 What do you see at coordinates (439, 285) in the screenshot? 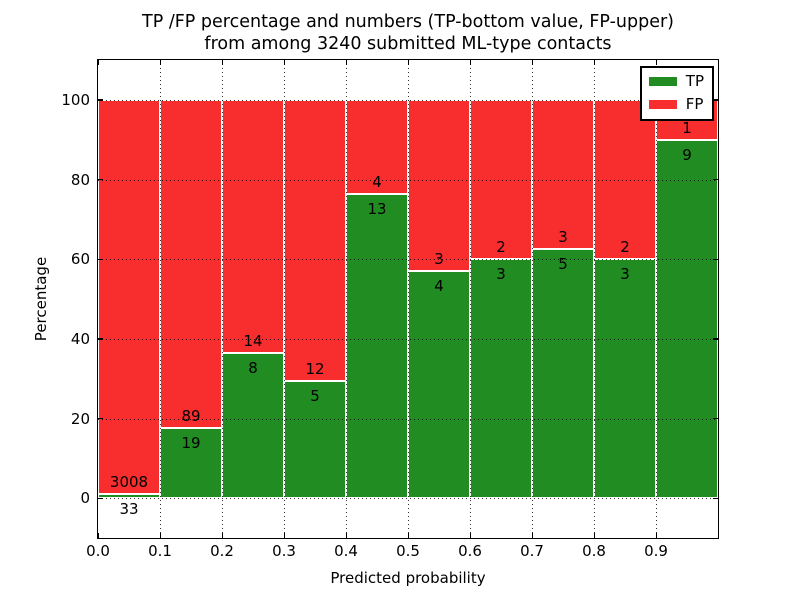
I see `bar-label-tp-5: 4` at bounding box center [439, 285].